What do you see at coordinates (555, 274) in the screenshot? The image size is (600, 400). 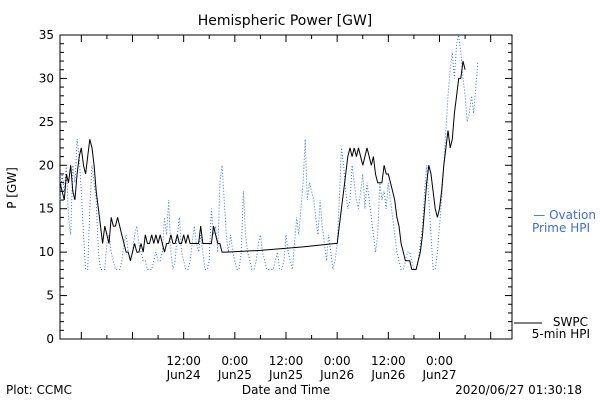 I see `legend: — Ovation Prime HPI SWPC 5-min HPI` at bounding box center [555, 274].